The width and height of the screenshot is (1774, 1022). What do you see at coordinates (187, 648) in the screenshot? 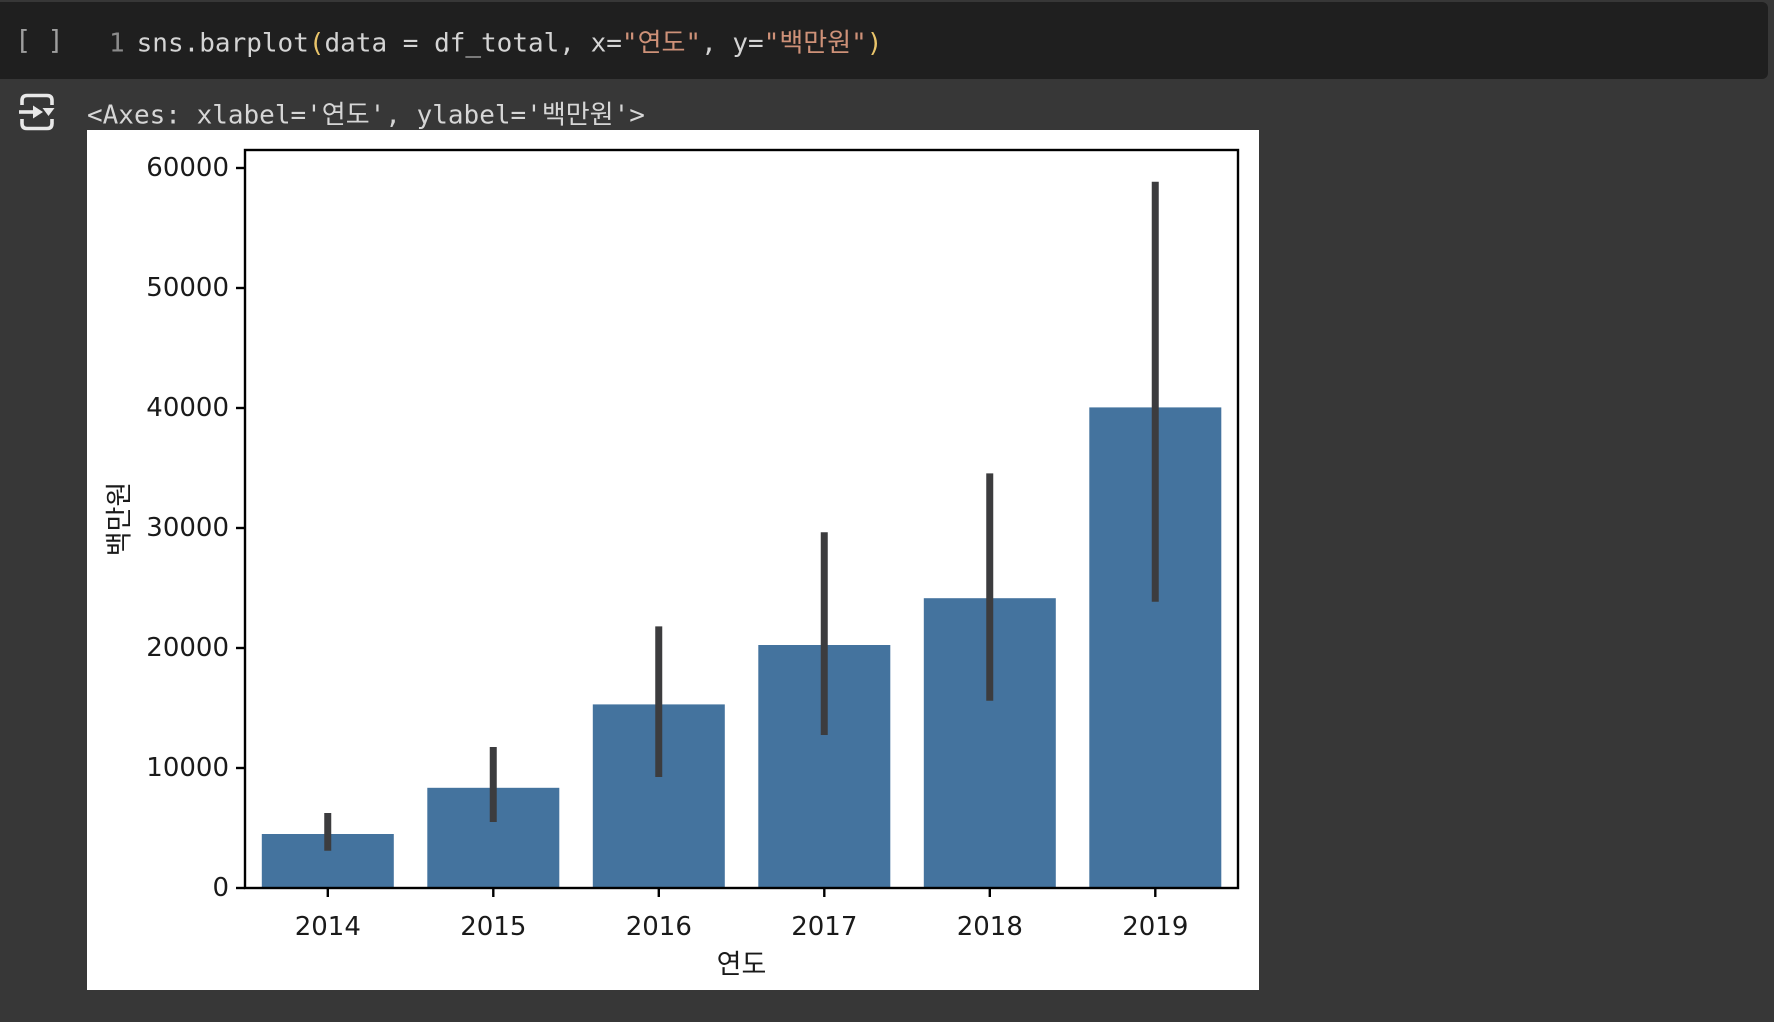
I see `y-tick-label: 20000` at bounding box center [187, 648].